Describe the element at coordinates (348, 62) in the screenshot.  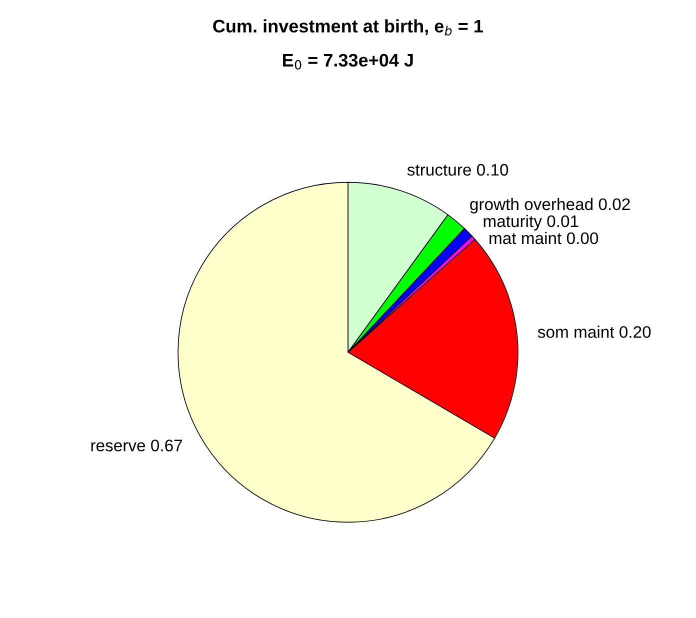
I see `chart-subtitle: E$_{0}$ = 7.33e+04 J` at that location.